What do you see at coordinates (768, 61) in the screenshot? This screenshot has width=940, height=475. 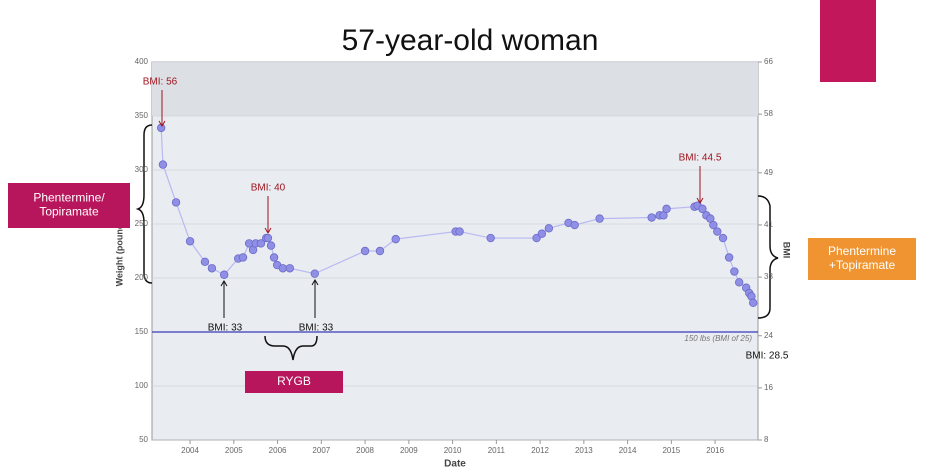 I see `y2-tick-label: 66` at bounding box center [768, 61].